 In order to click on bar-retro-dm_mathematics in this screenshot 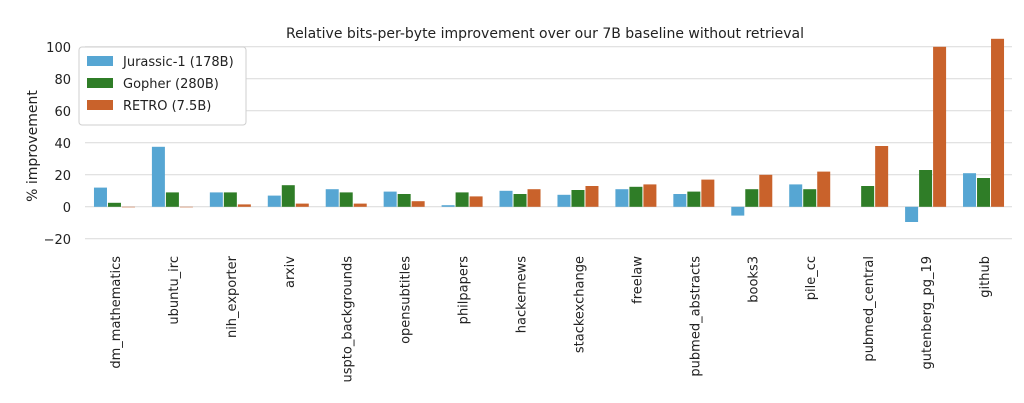, I will do `click(128, 207)`.